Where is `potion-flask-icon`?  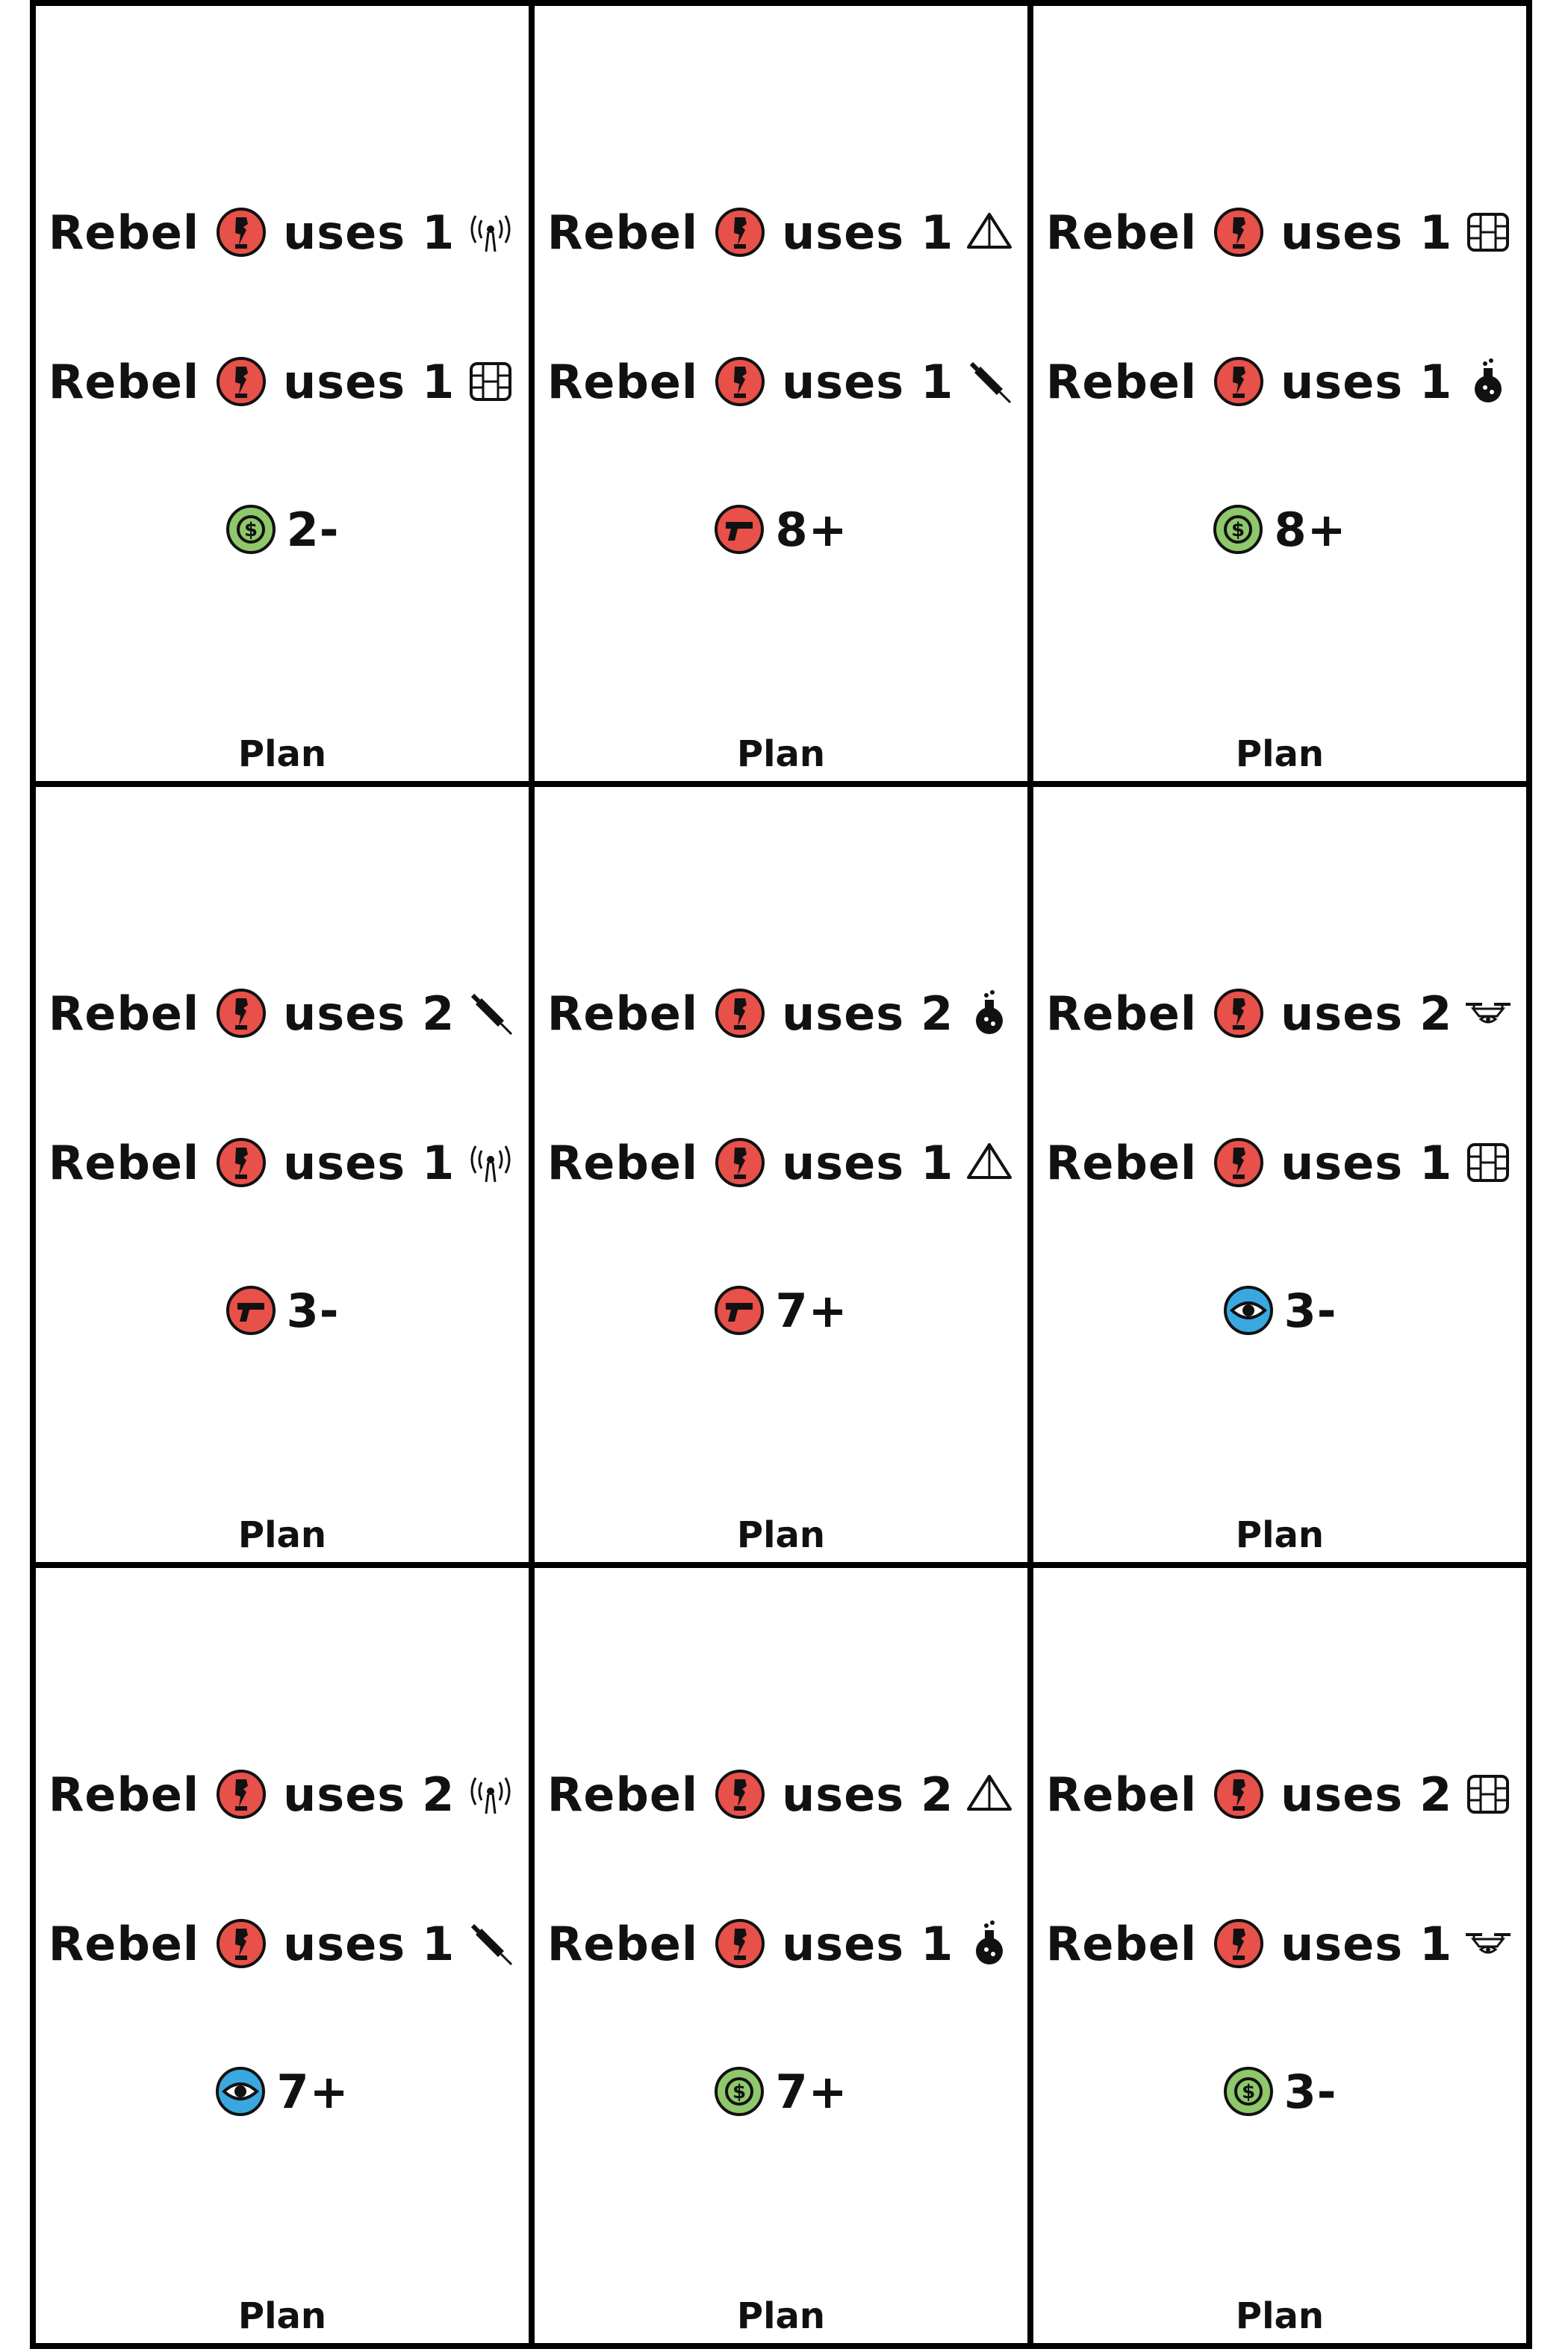
potion-flask-icon is located at coordinates (990, 1942).